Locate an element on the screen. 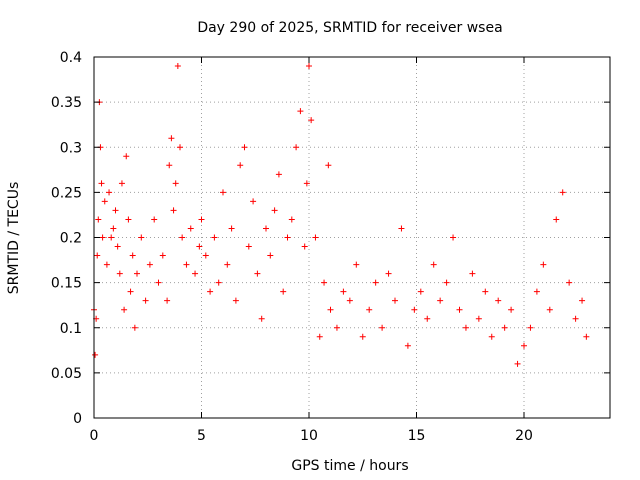  y-axis-label: SRMTID / TECUs is located at coordinates (14, 238).